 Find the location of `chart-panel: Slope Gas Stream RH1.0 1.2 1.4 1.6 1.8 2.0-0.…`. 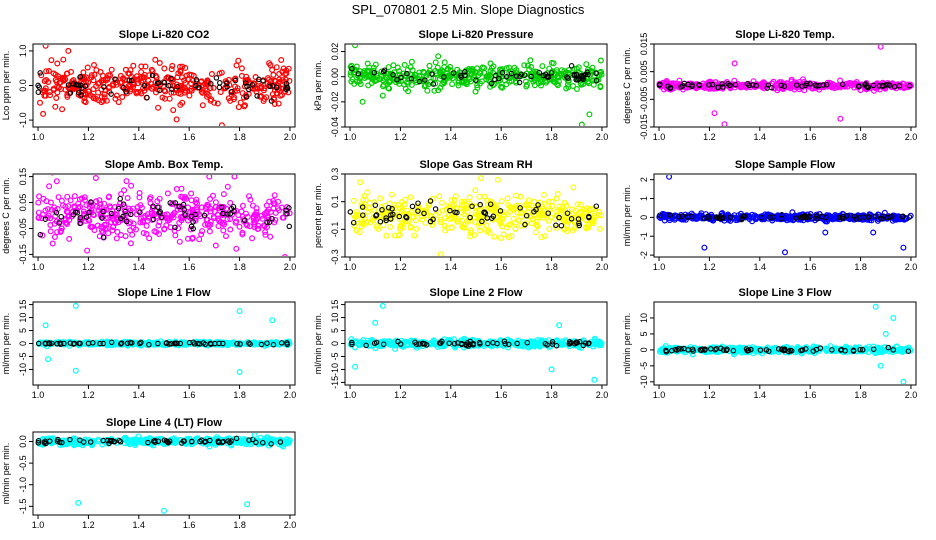

chart-panel: Slope Gas Stream RH1.0 1.2 1.4 1.6 1.8 2.0-0.… is located at coordinates (460, 215).